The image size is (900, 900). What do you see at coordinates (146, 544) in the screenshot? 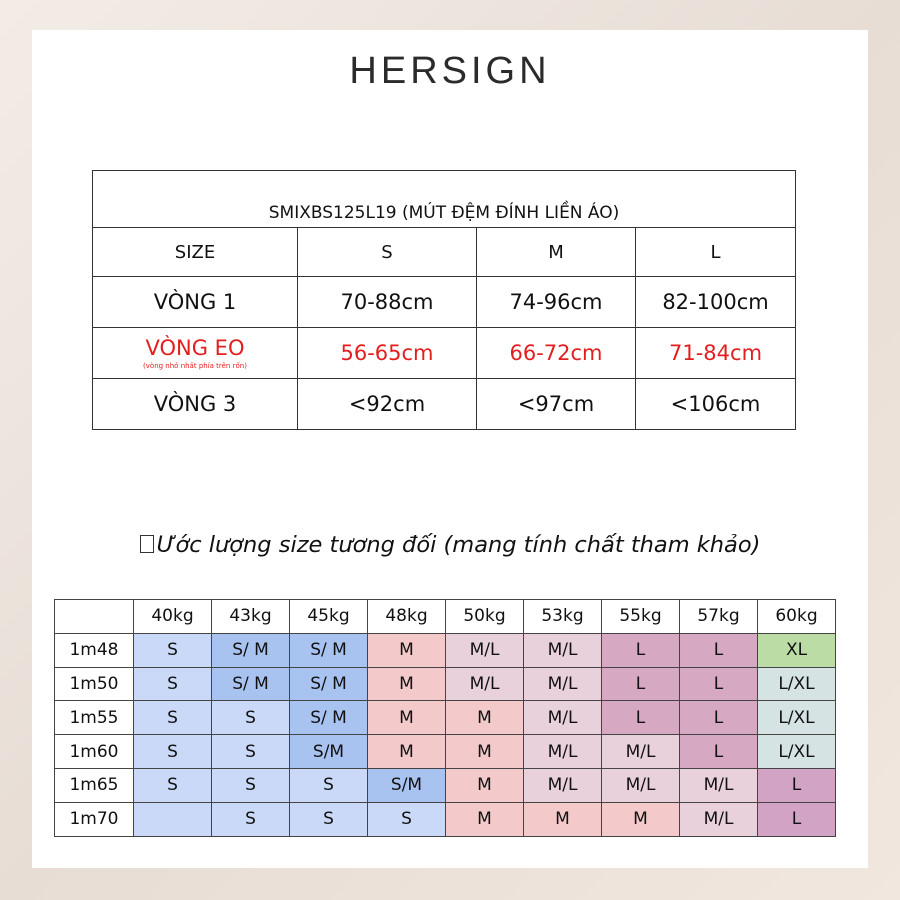
I see `checkbox-glyph-icon` at bounding box center [146, 544].